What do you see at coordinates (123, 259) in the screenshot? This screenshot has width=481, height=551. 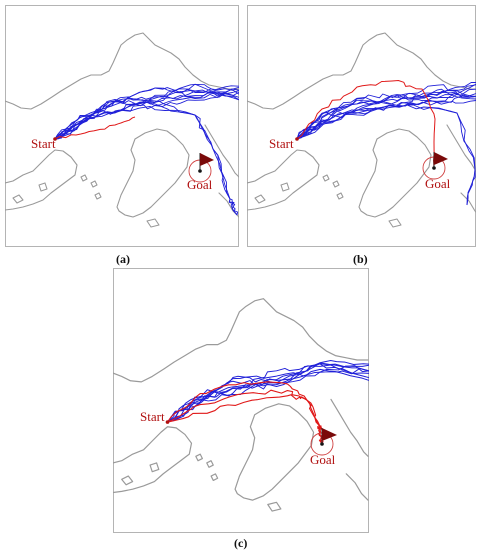 I see `panel-label-a: (a)` at bounding box center [123, 259].